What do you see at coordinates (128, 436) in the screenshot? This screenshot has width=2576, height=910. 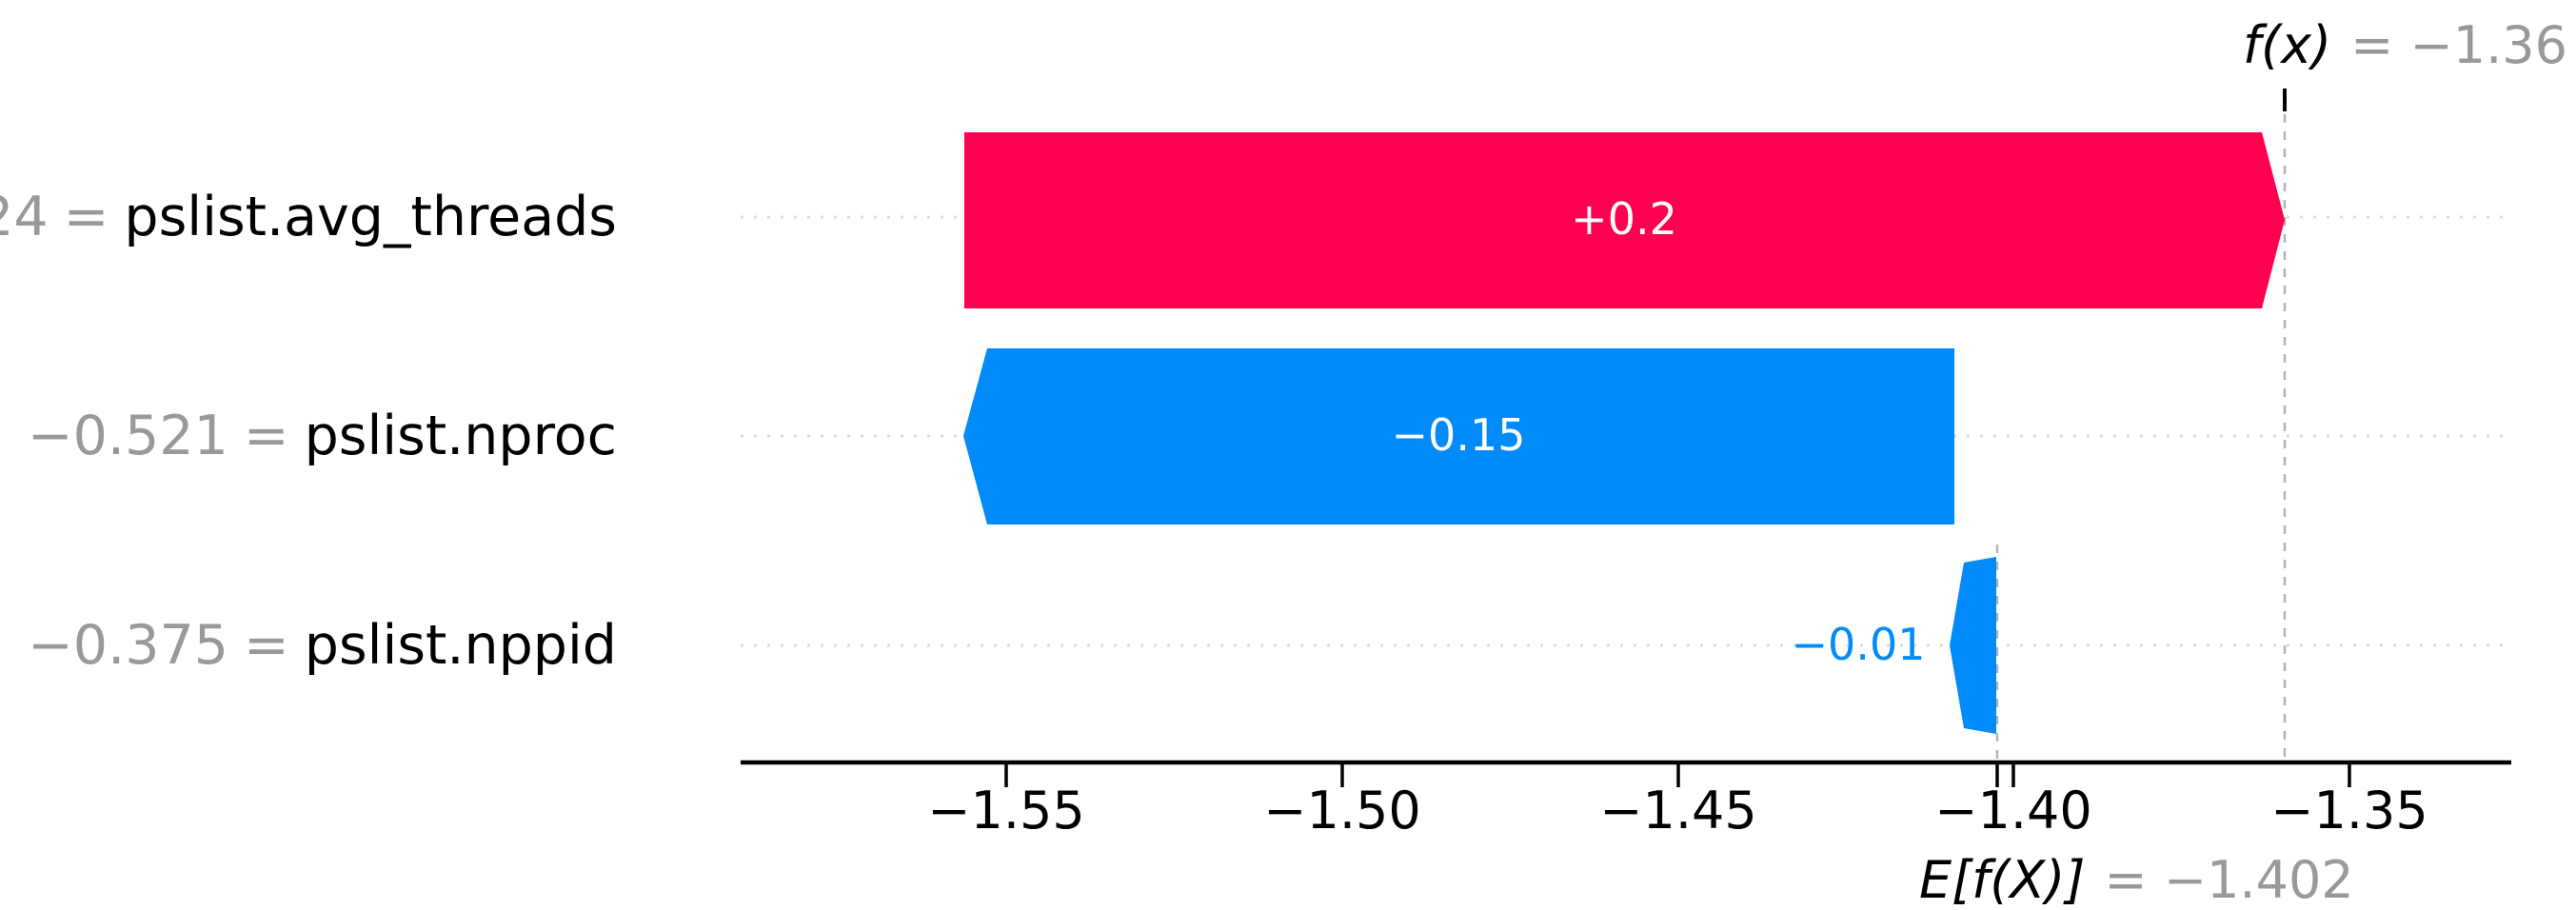 I see `feature-value: −0.521` at bounding box center [128, 436].